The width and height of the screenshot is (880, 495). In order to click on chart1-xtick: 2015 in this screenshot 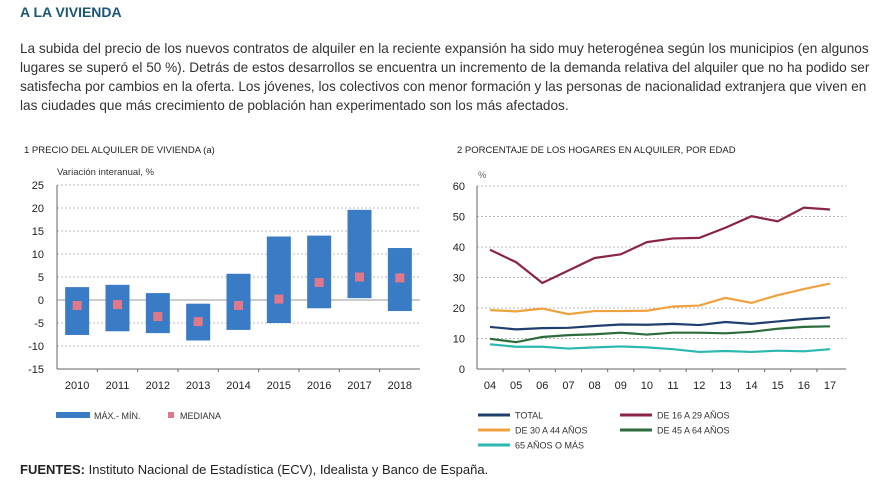, I will do `click(279, 386)`.